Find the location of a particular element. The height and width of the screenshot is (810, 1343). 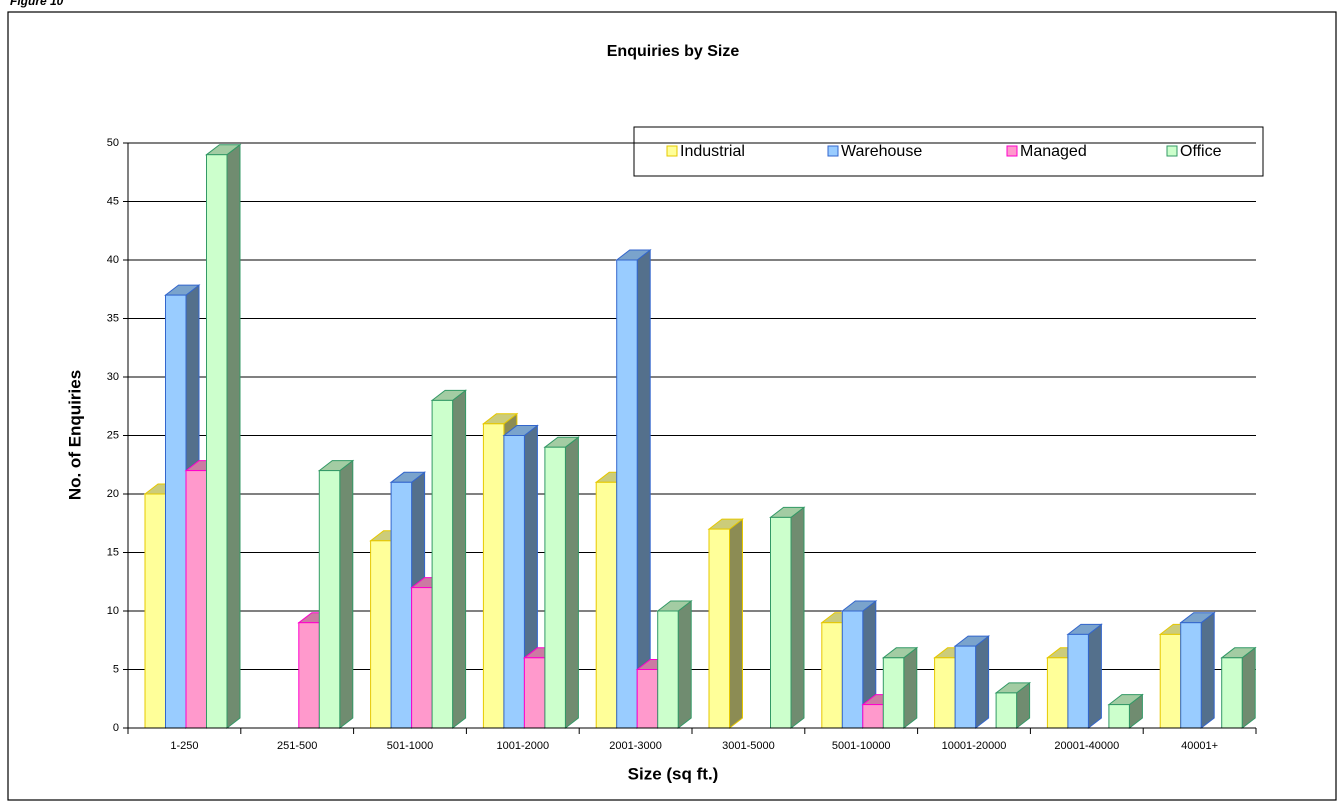

legend is located at coordinates (948, 151).